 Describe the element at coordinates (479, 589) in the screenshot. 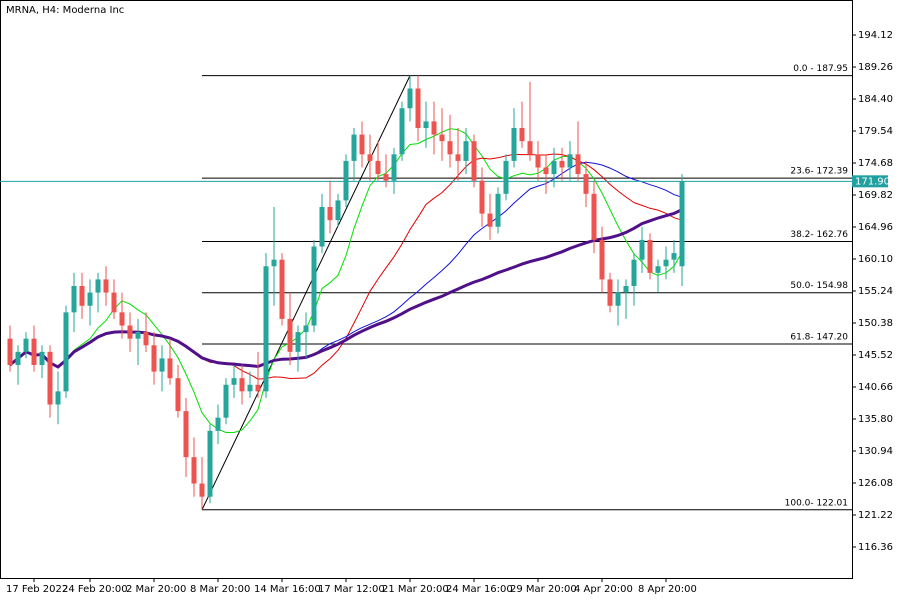

I see `x-tick-label: 24 Mar 16:00` at that location.